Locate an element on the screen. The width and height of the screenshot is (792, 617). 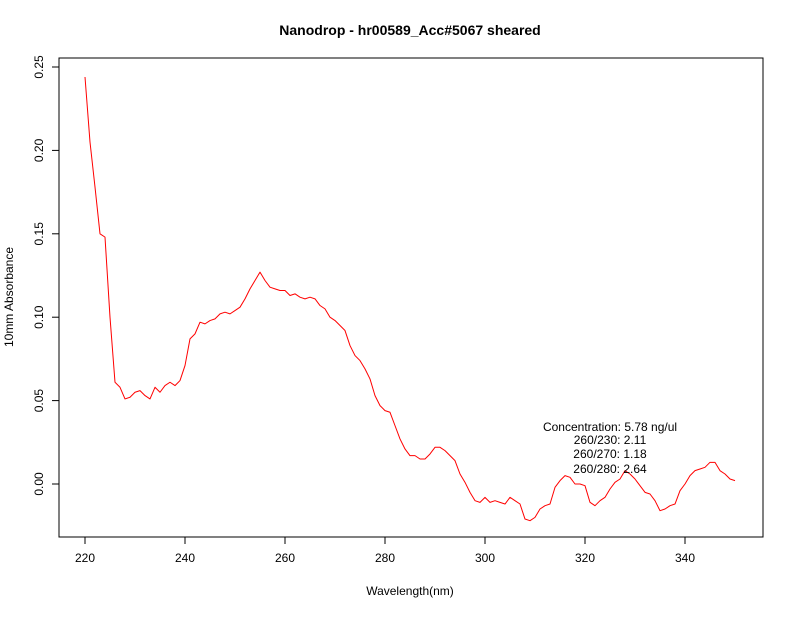
x-tick-label: 320 is located at coordinates (585, 558).